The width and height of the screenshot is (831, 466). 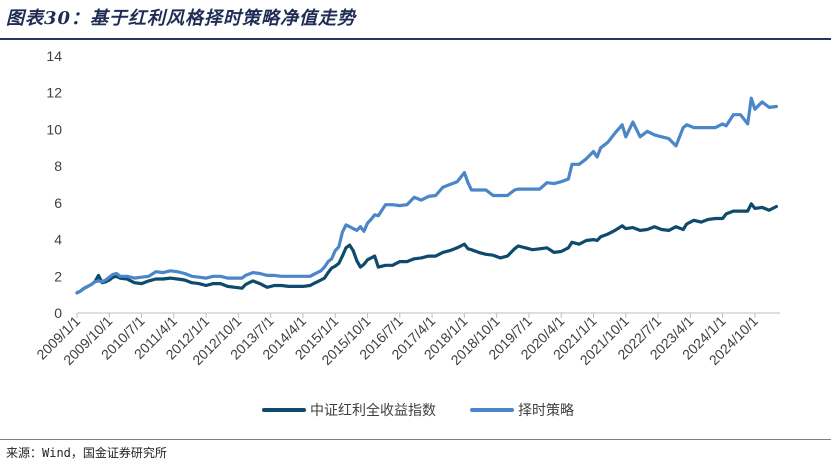 I want to click on y-tick-label: 6, so click(x=58, y=203).